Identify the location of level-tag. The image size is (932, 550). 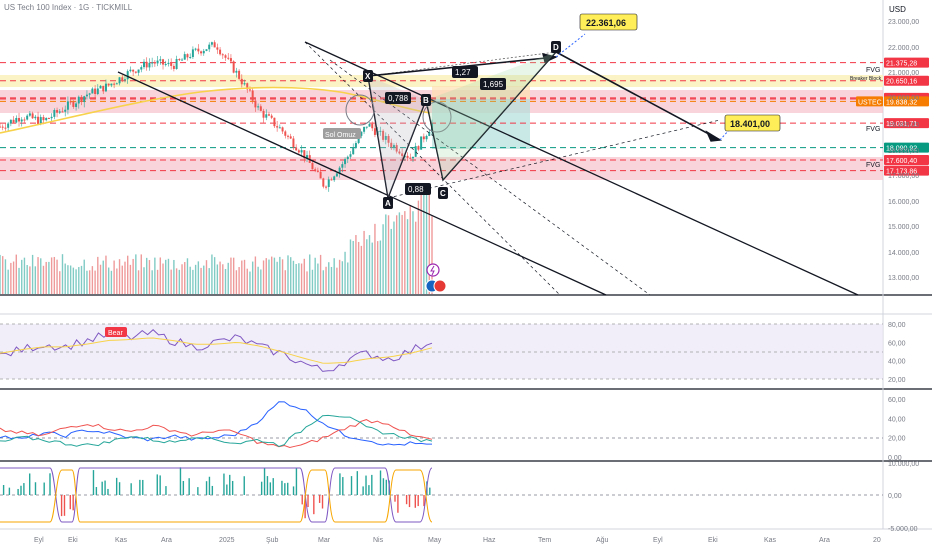
(906, 62).